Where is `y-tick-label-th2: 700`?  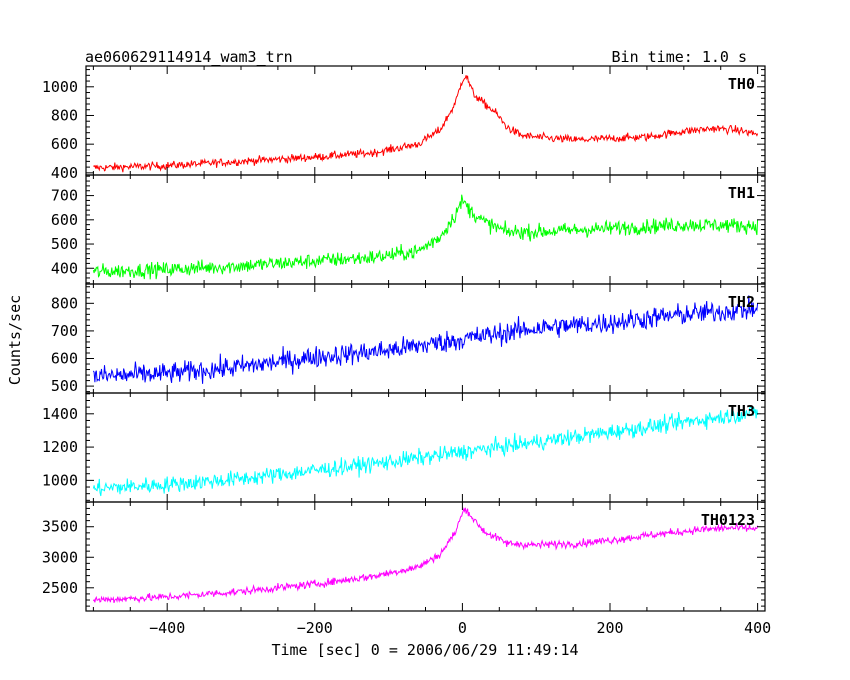
y-tick-label-th2: 700 is located at coordinates (64, 331).